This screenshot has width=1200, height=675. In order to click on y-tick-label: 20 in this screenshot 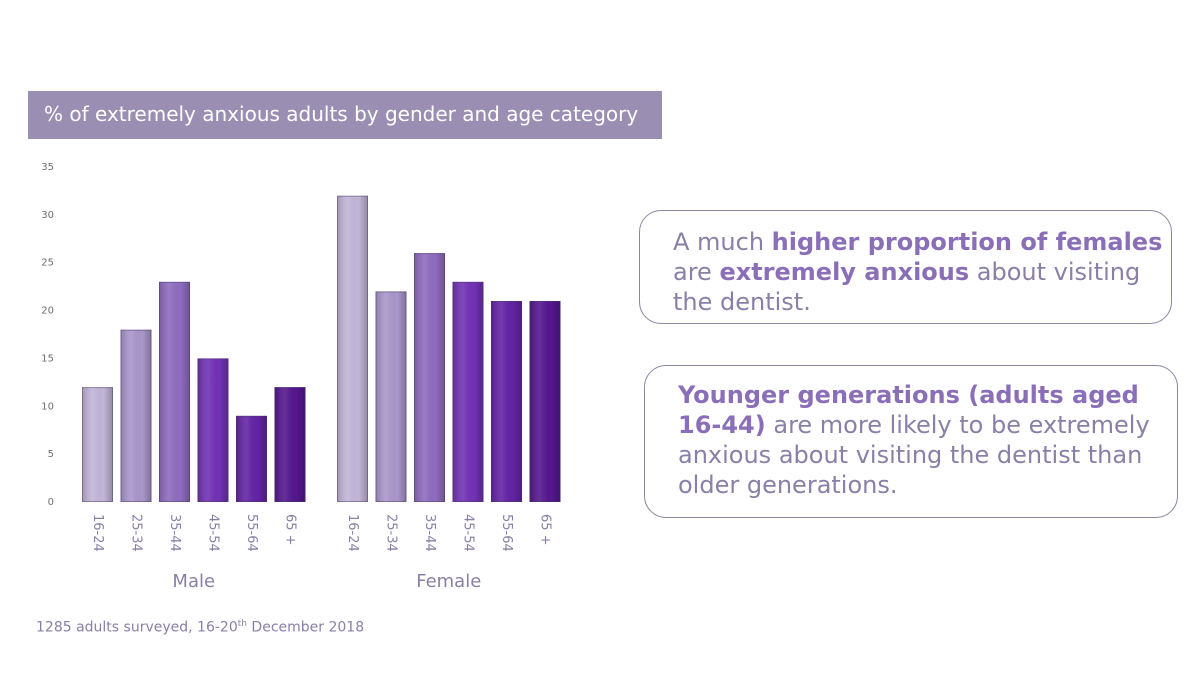, I will do `click(47, 311)`.